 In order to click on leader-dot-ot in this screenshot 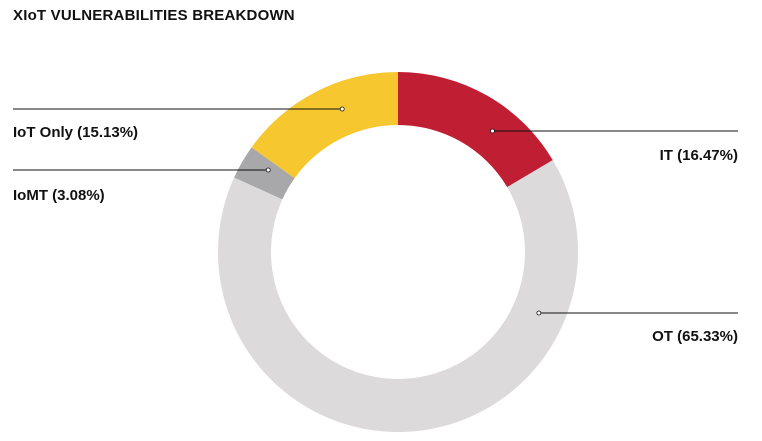, I will do `click(539, 313)`.